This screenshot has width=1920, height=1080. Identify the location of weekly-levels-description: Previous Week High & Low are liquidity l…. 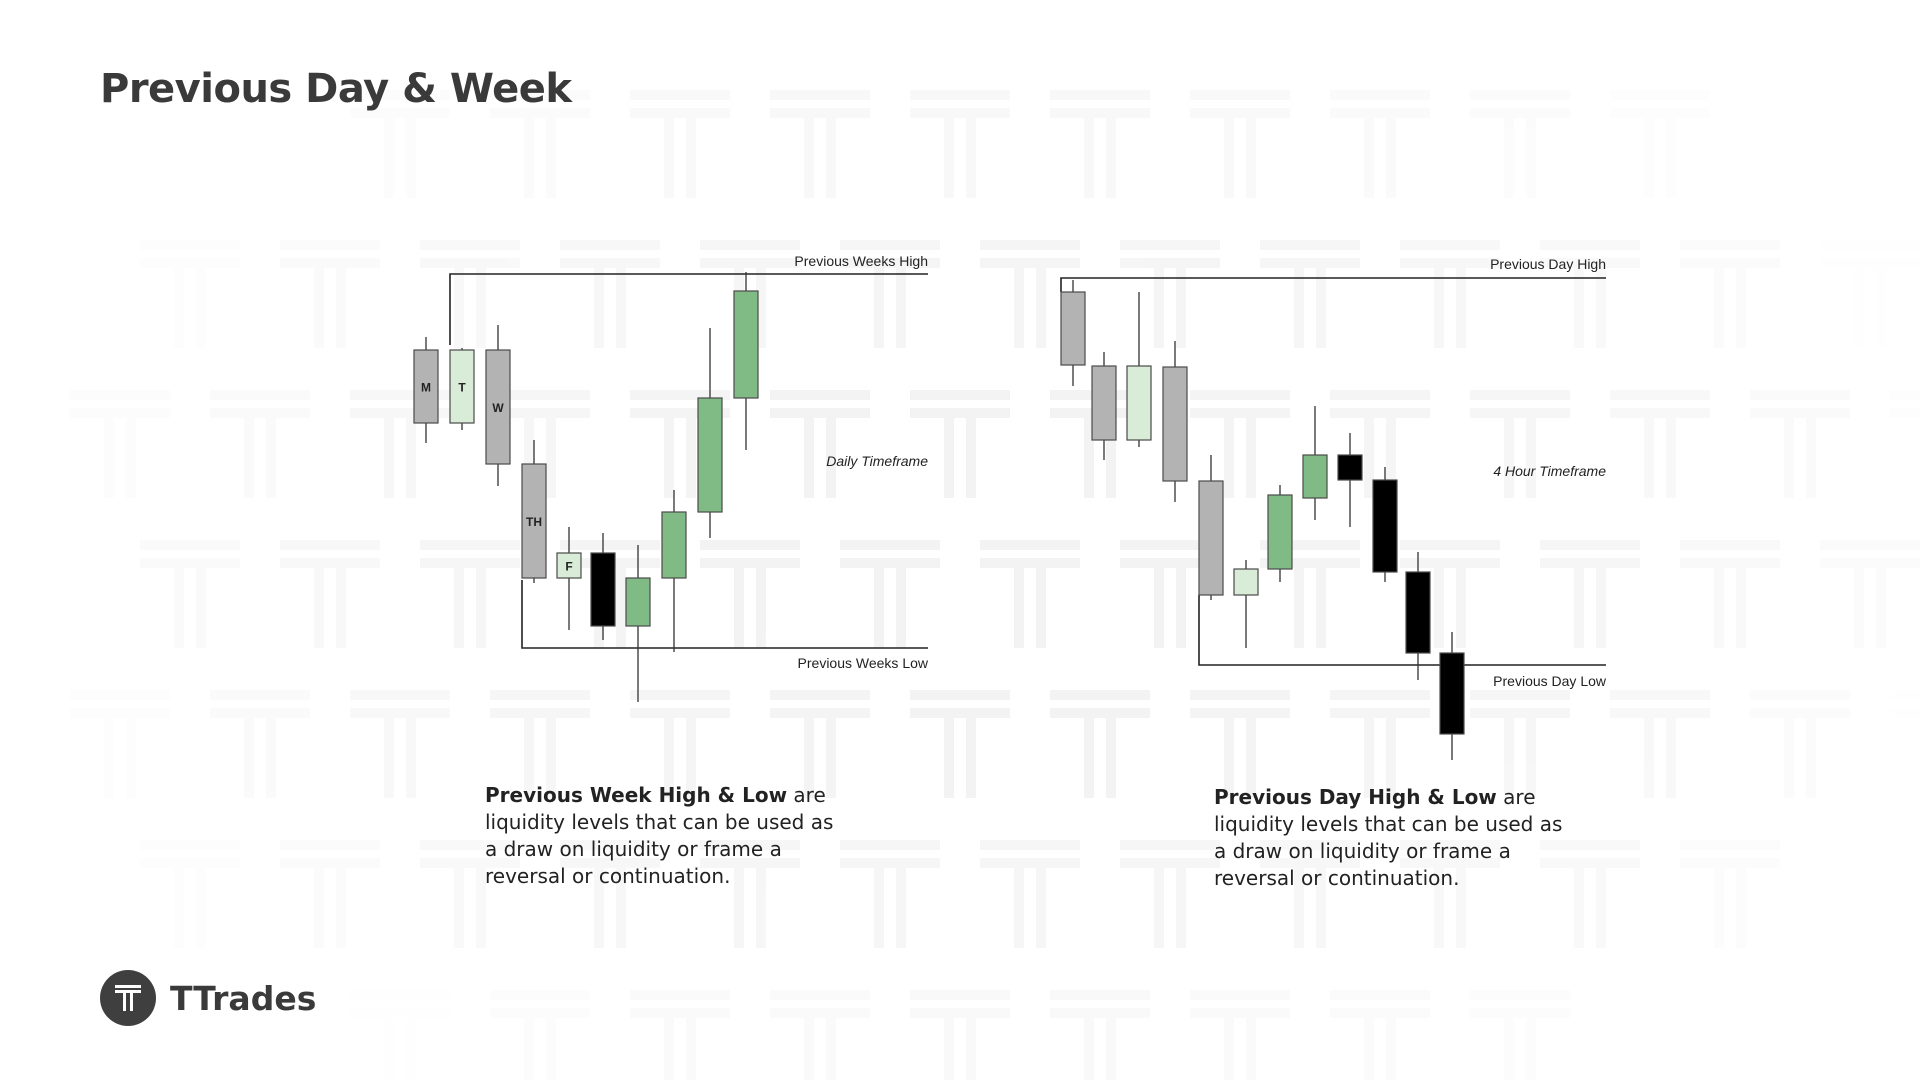
(665, 836).